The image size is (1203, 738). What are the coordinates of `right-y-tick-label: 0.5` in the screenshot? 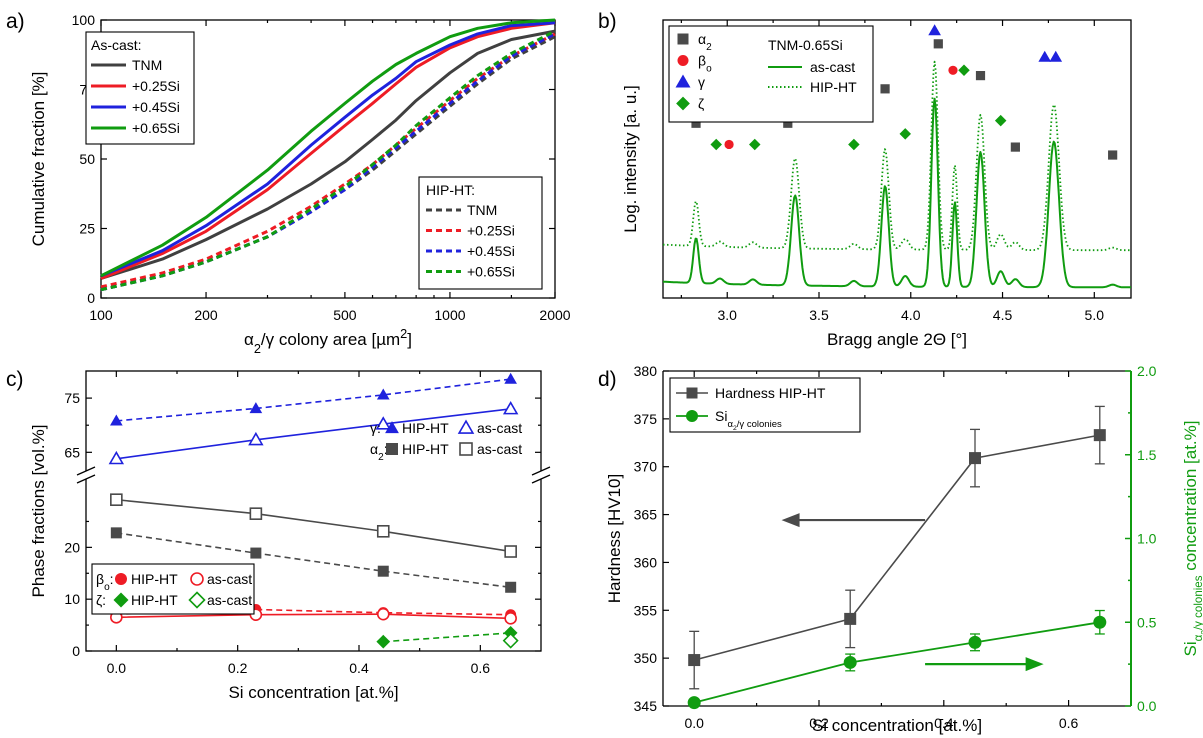 It's located at (1147, 622).